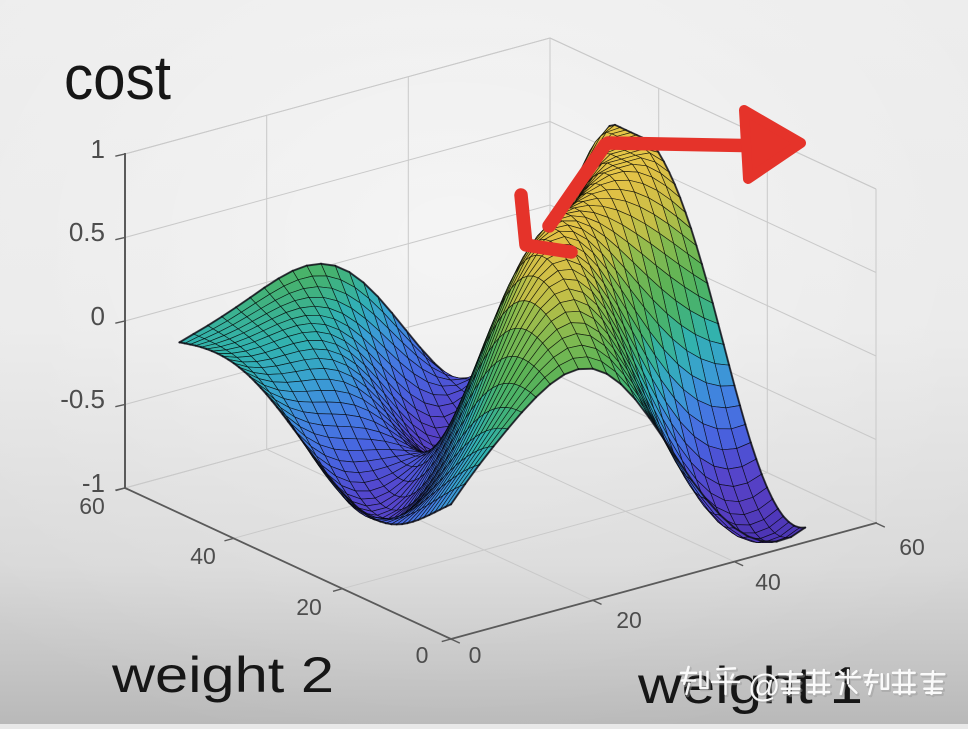 This screenshot has height=729, width=968. I want to click on svg-text: cost, so click(117, 78).